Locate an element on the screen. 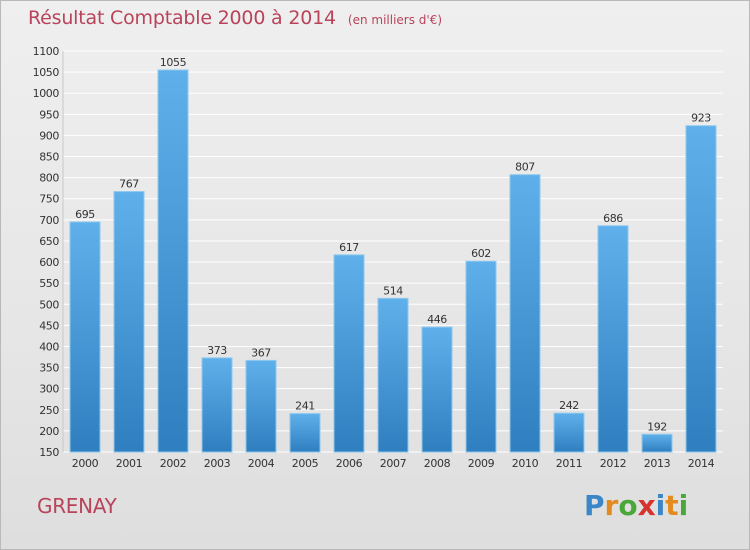 This screenshot has width=750, height=550. bar-2014 is located at coordinates (701, 289).